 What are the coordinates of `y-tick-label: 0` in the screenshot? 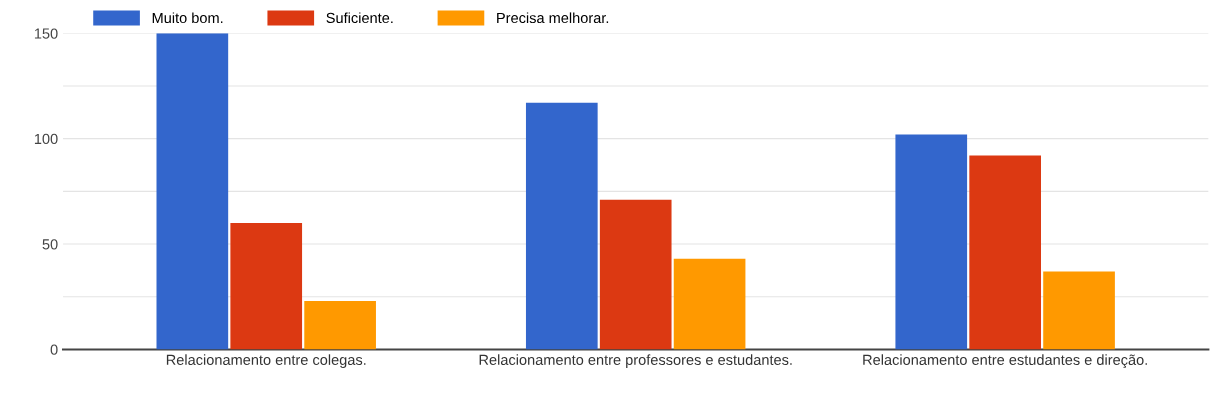 It's located at (54, 349).